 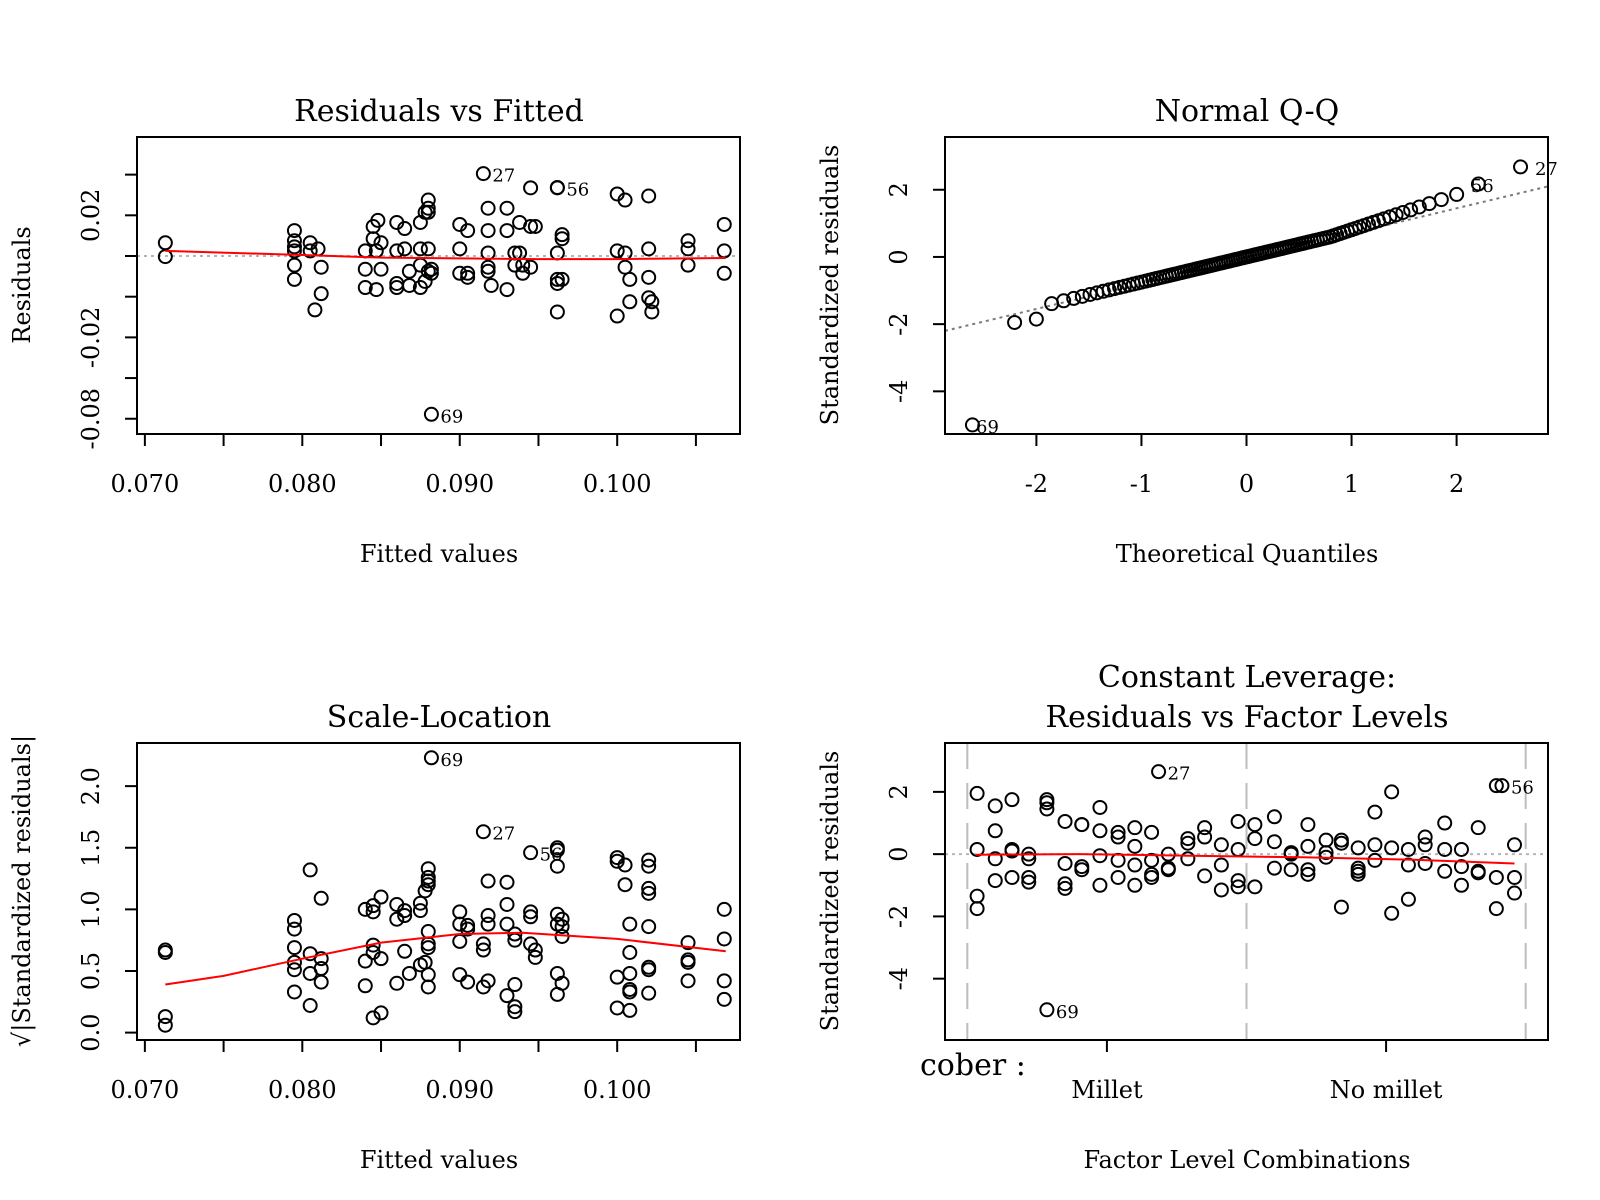 What do you see at coordinates (899, 189) in the screenshot?
I see `y-tick-label: 2` at bounding box center [899, 189].